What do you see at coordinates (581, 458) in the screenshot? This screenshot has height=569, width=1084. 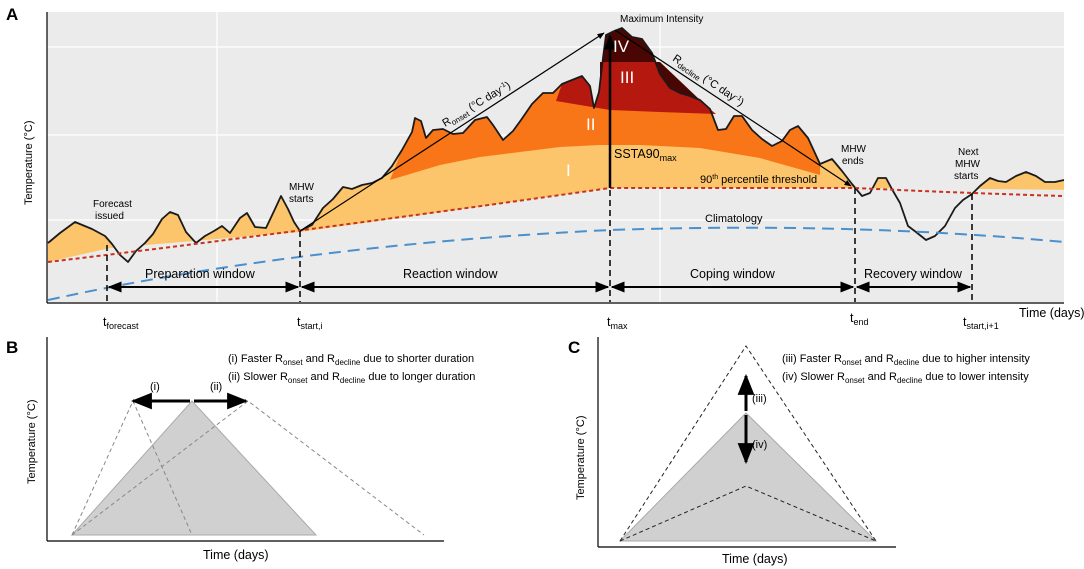 I see `panel-c-y-axis-label: Temperature (°C)` at bounding box center [581, 458].